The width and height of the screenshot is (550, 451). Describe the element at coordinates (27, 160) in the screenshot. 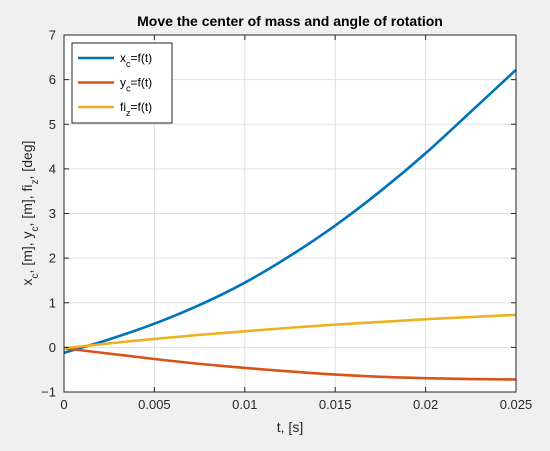

I see `y-axis-title-part: , [deg]` at that location.